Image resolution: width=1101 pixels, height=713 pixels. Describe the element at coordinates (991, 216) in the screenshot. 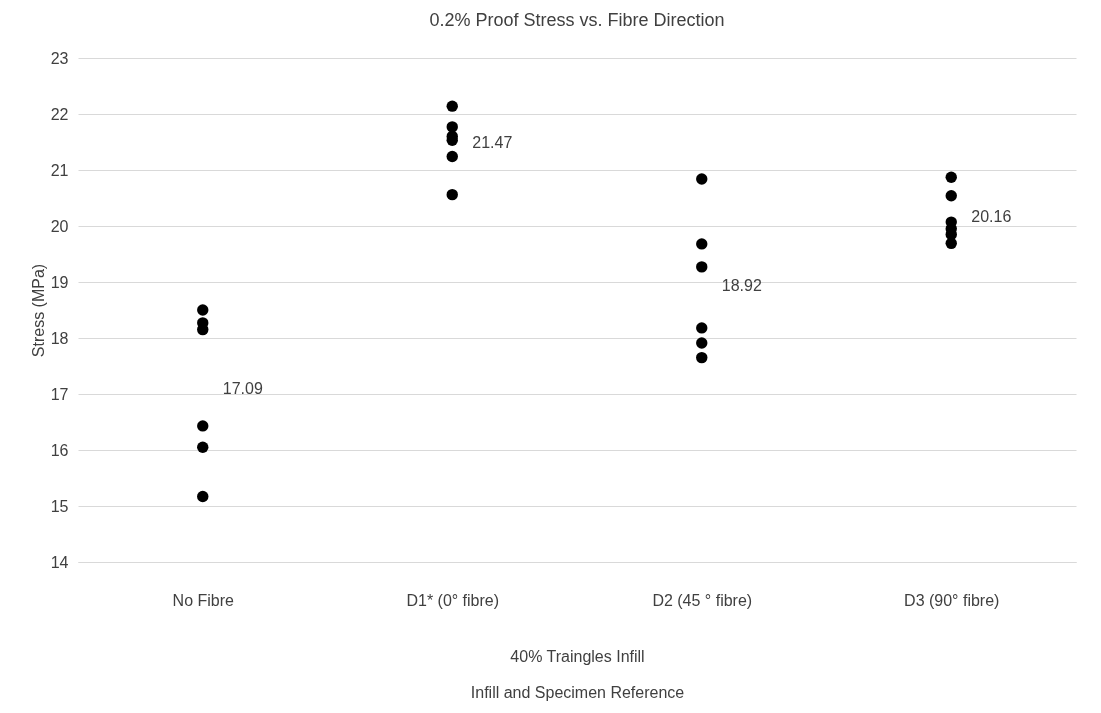

I see `annotation: 20.16` at that location.